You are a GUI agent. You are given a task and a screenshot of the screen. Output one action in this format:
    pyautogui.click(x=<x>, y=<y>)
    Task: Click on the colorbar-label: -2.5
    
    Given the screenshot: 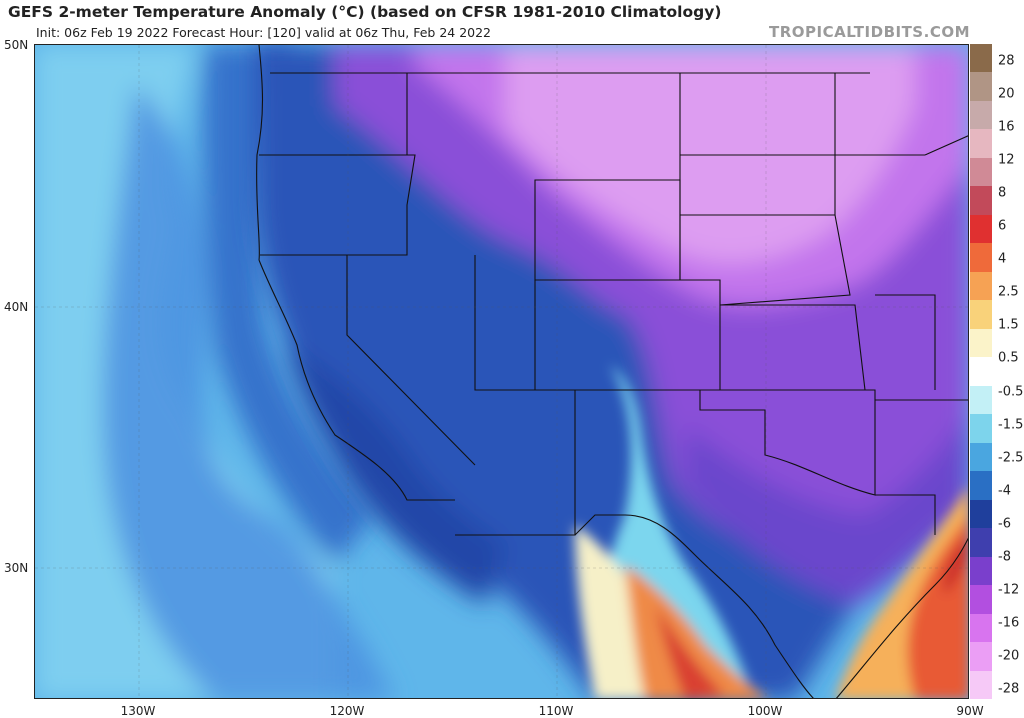 What is the action you would take?
    pyautogui.click(x=1011, y=458)
    